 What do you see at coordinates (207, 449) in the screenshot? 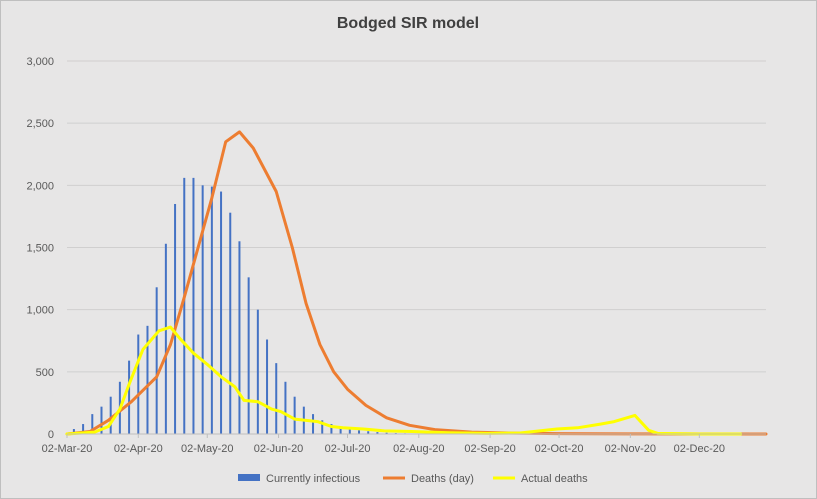
I see `x-tick-label: 02-May-20` at bounding box center [207, 449].